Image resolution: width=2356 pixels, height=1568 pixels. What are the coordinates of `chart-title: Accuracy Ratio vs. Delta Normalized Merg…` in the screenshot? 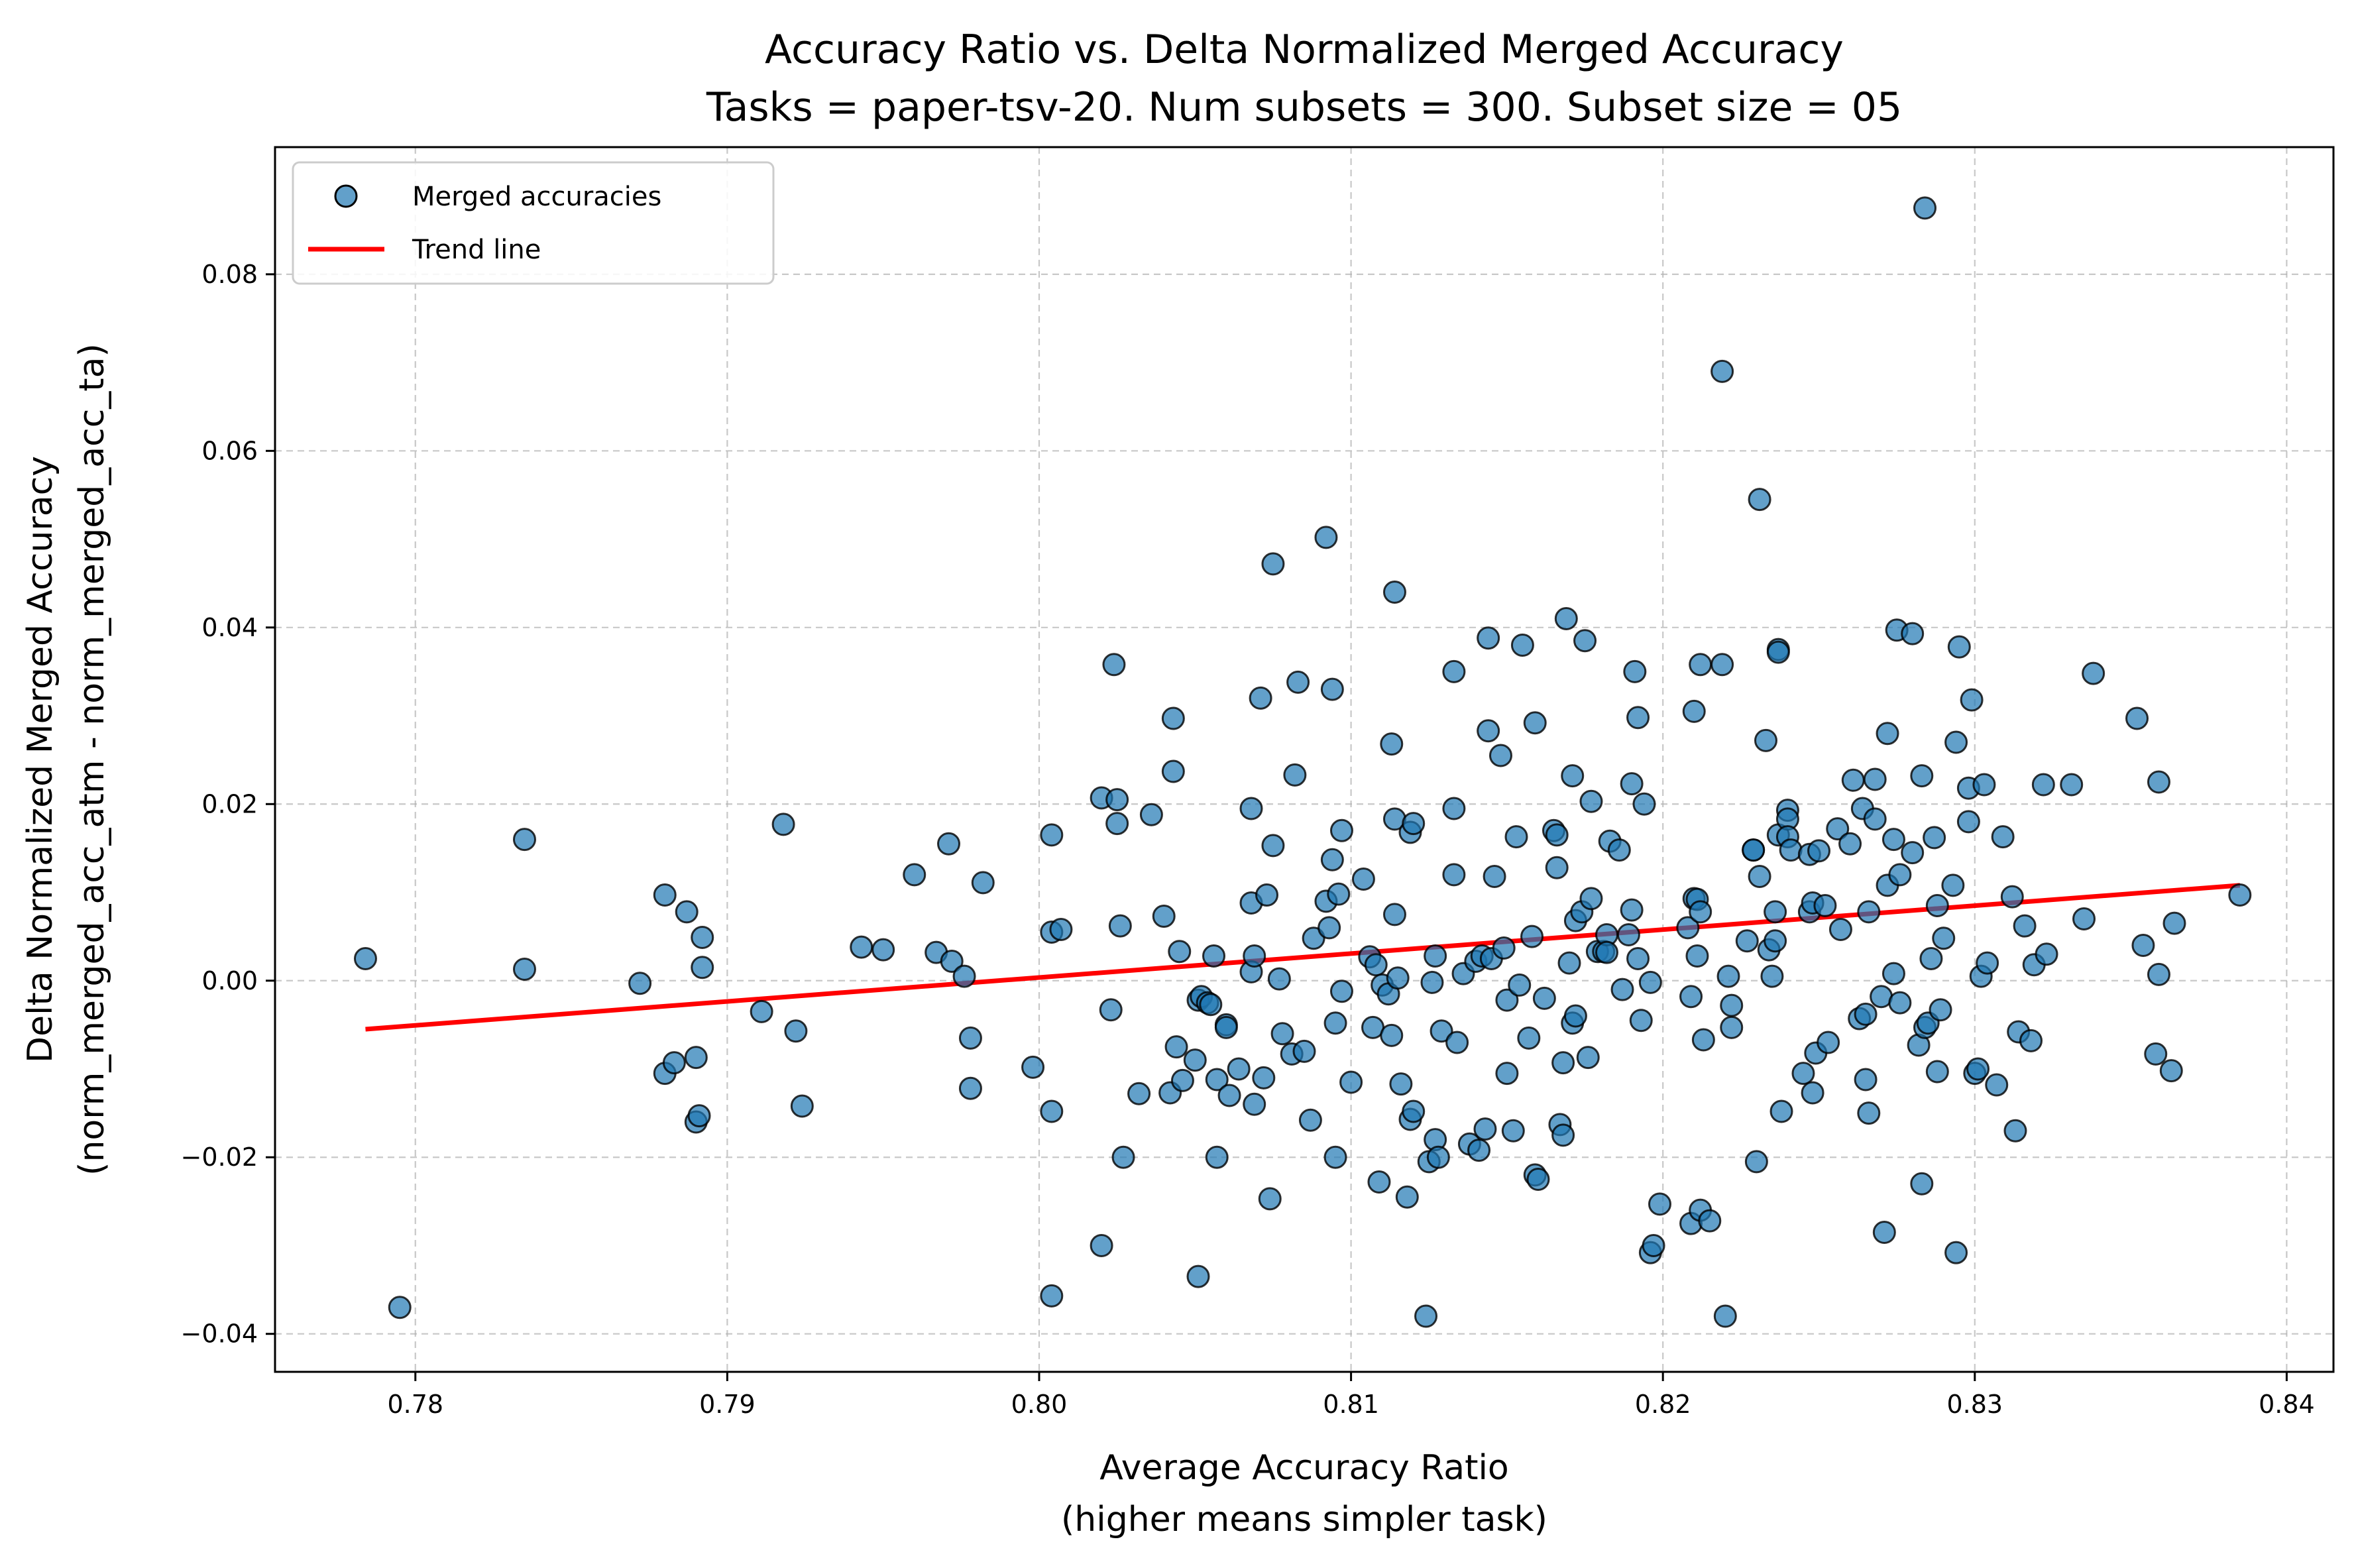 It's located at (1304, 50).